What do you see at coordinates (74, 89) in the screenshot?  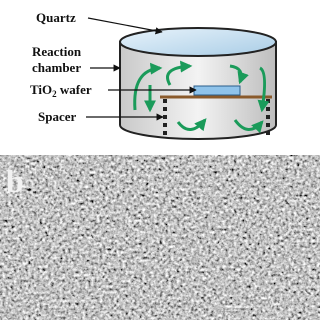 I see `wafer-rest: wafer` at bounding box center [74, 89].